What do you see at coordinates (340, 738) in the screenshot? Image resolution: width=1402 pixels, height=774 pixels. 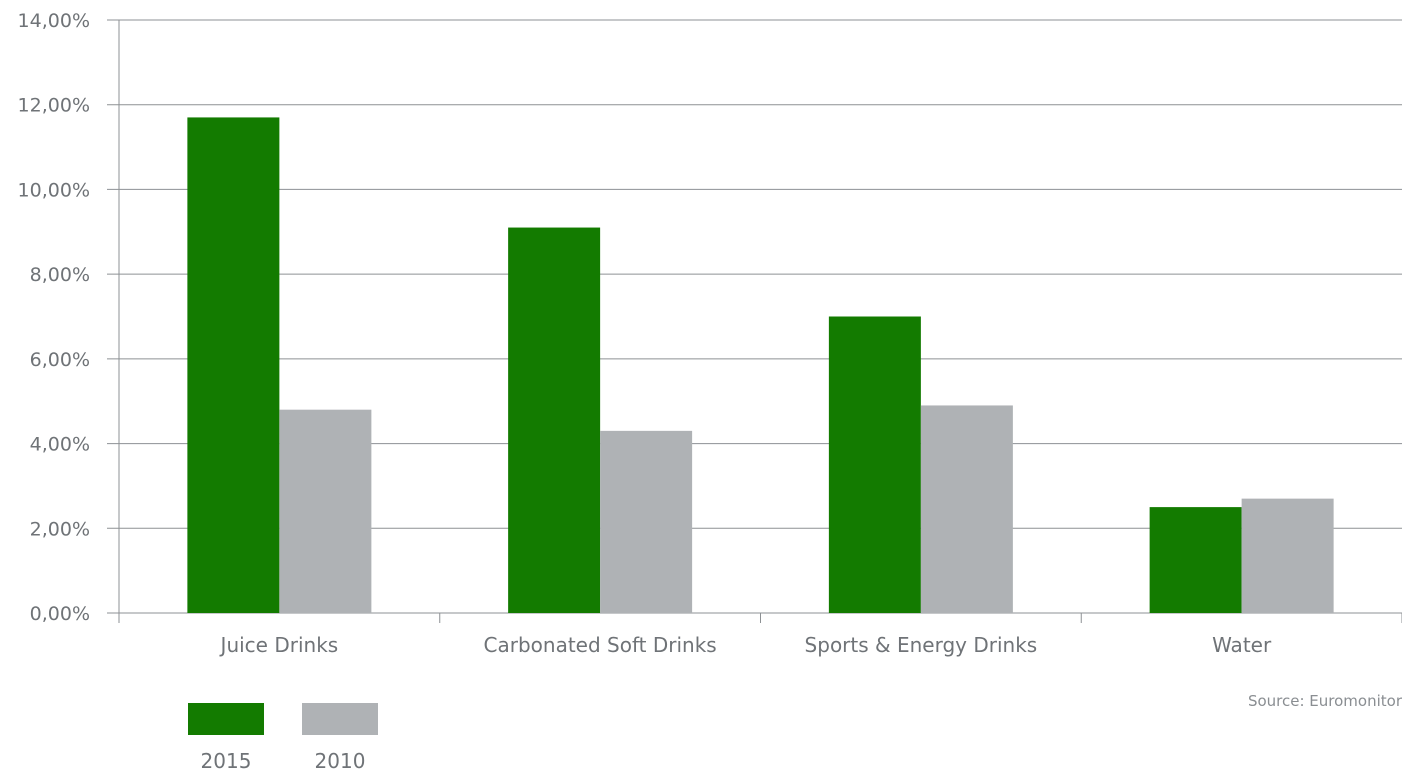 I see `legend-item-2010: 2010` at bounding box center [340, 738].